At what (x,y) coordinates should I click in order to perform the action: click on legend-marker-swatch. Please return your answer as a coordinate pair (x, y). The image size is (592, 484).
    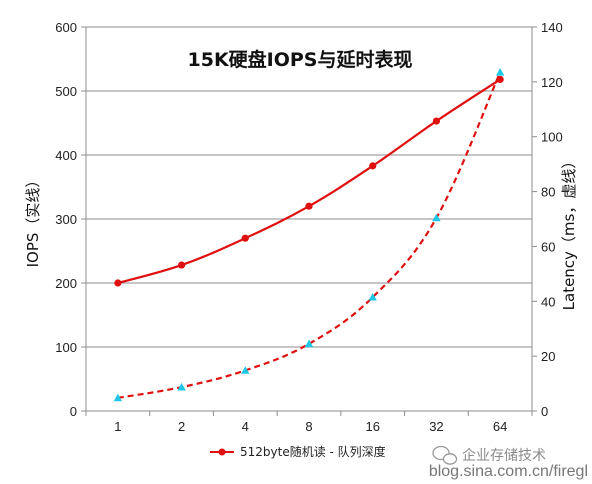
    Looking at the image, I should click on (222, 452).